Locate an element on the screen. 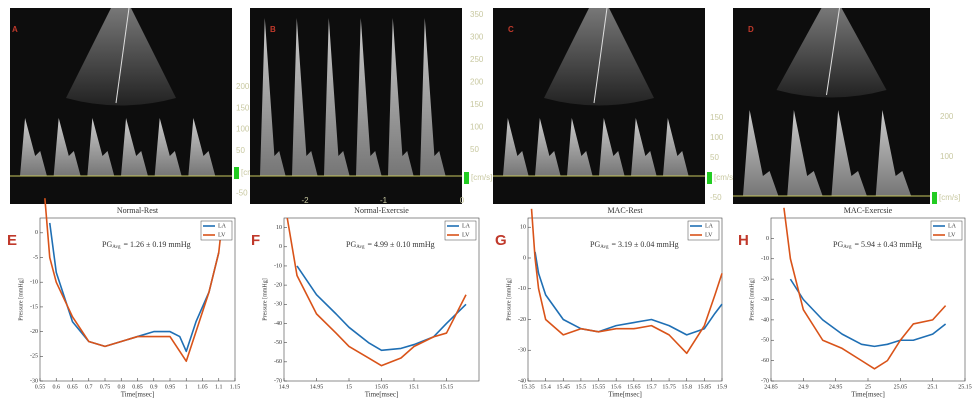 Image resolution: width=975 pixels, height=400 pixels. y-tick-label: -15 is located at coordinates (34, 307).